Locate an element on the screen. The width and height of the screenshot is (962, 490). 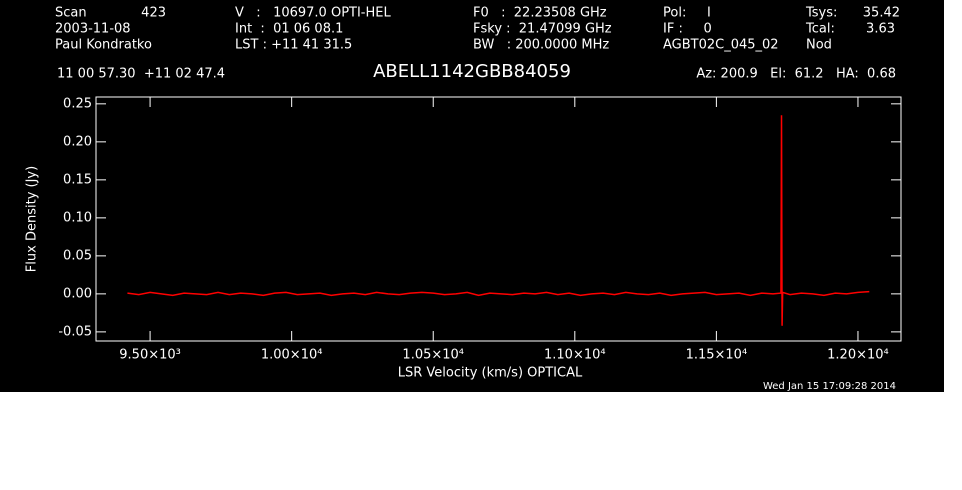
x-tick-label: 1.10×10⁴ is located at coordinates (575, 355).